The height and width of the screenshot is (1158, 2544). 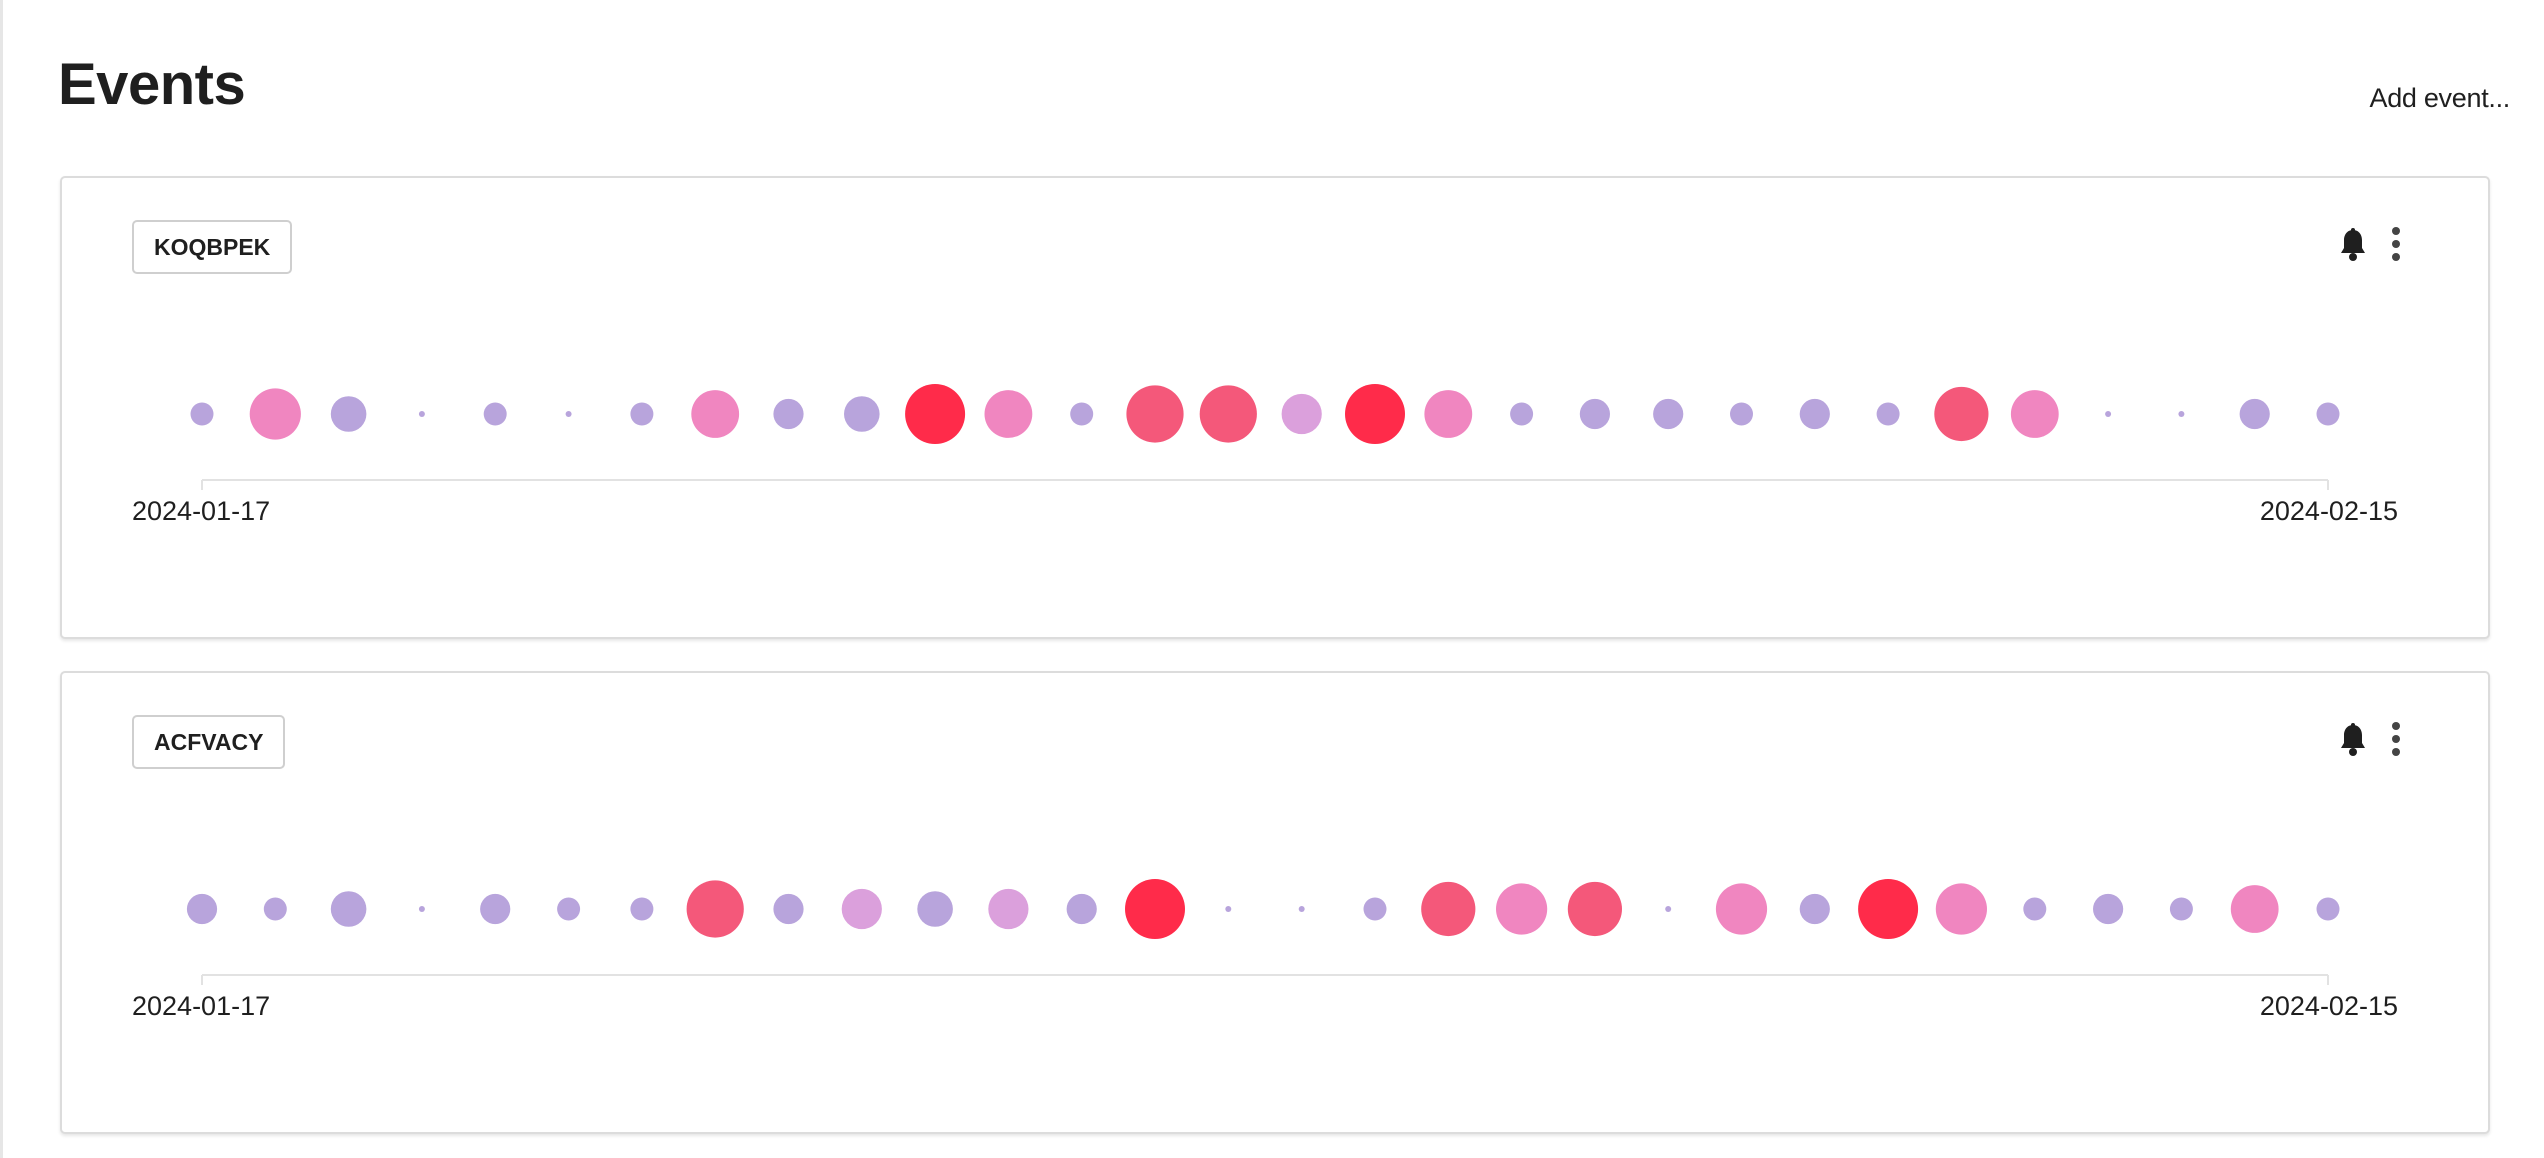 What do you see at coordinates (212, 247) in the screenshot?
I see `event-tag: KOQBPEK` at bounding box center [212, 247].